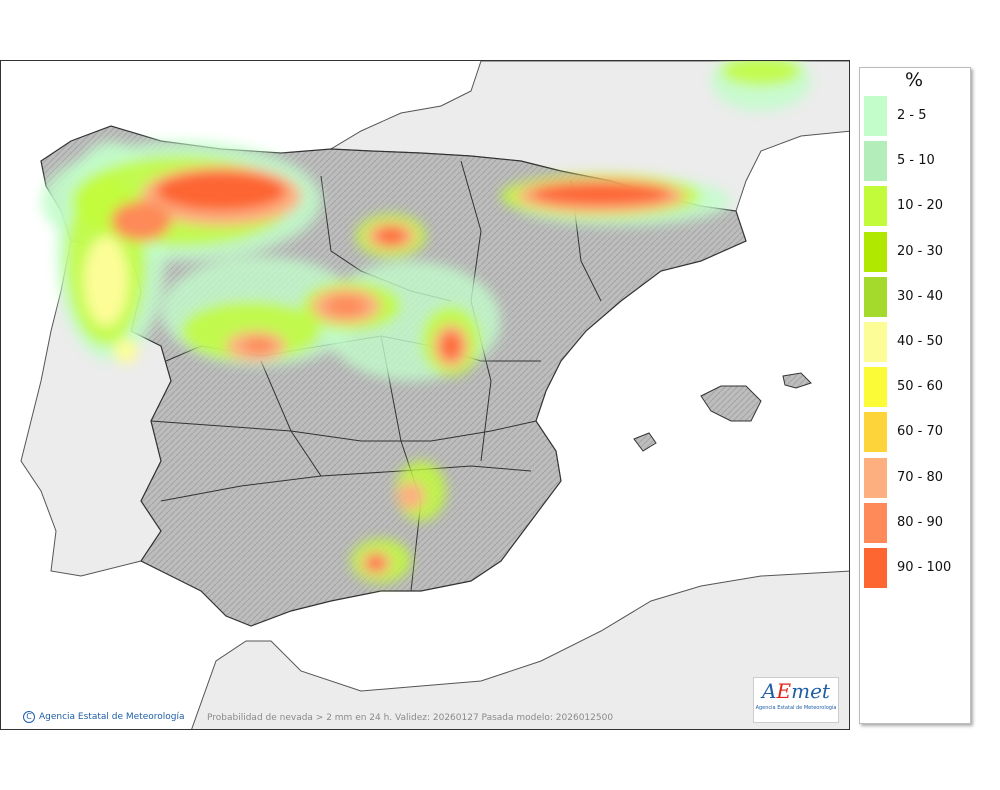 The image size is (1000, 790). Describe the element at coordinates (797, 380) in the screenshot. I see `island-menorca` at that location.